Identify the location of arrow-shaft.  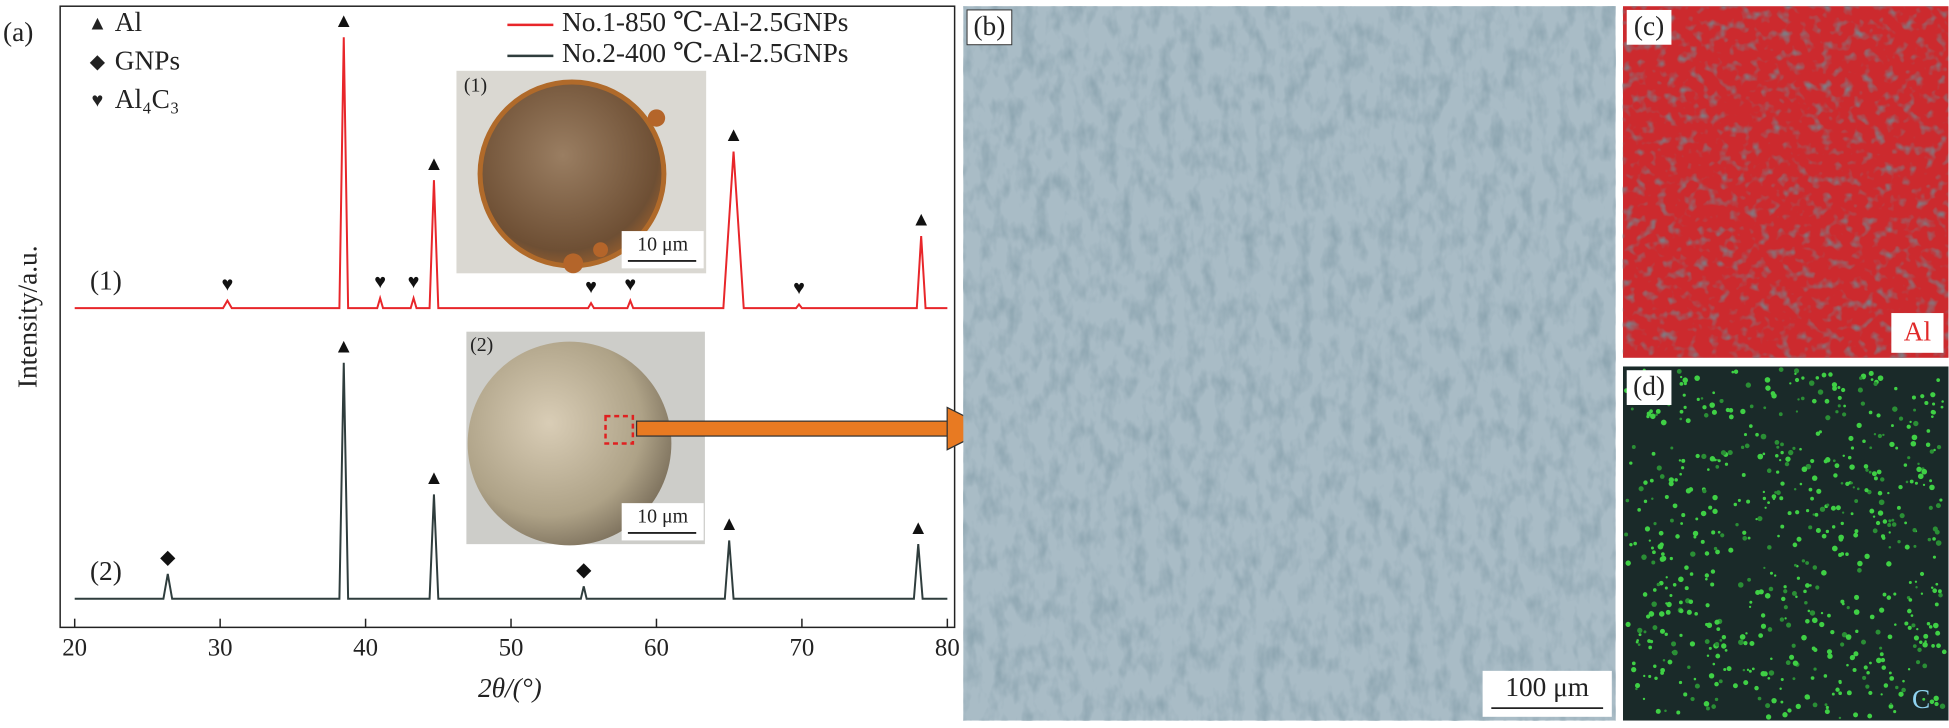
(793, 428).